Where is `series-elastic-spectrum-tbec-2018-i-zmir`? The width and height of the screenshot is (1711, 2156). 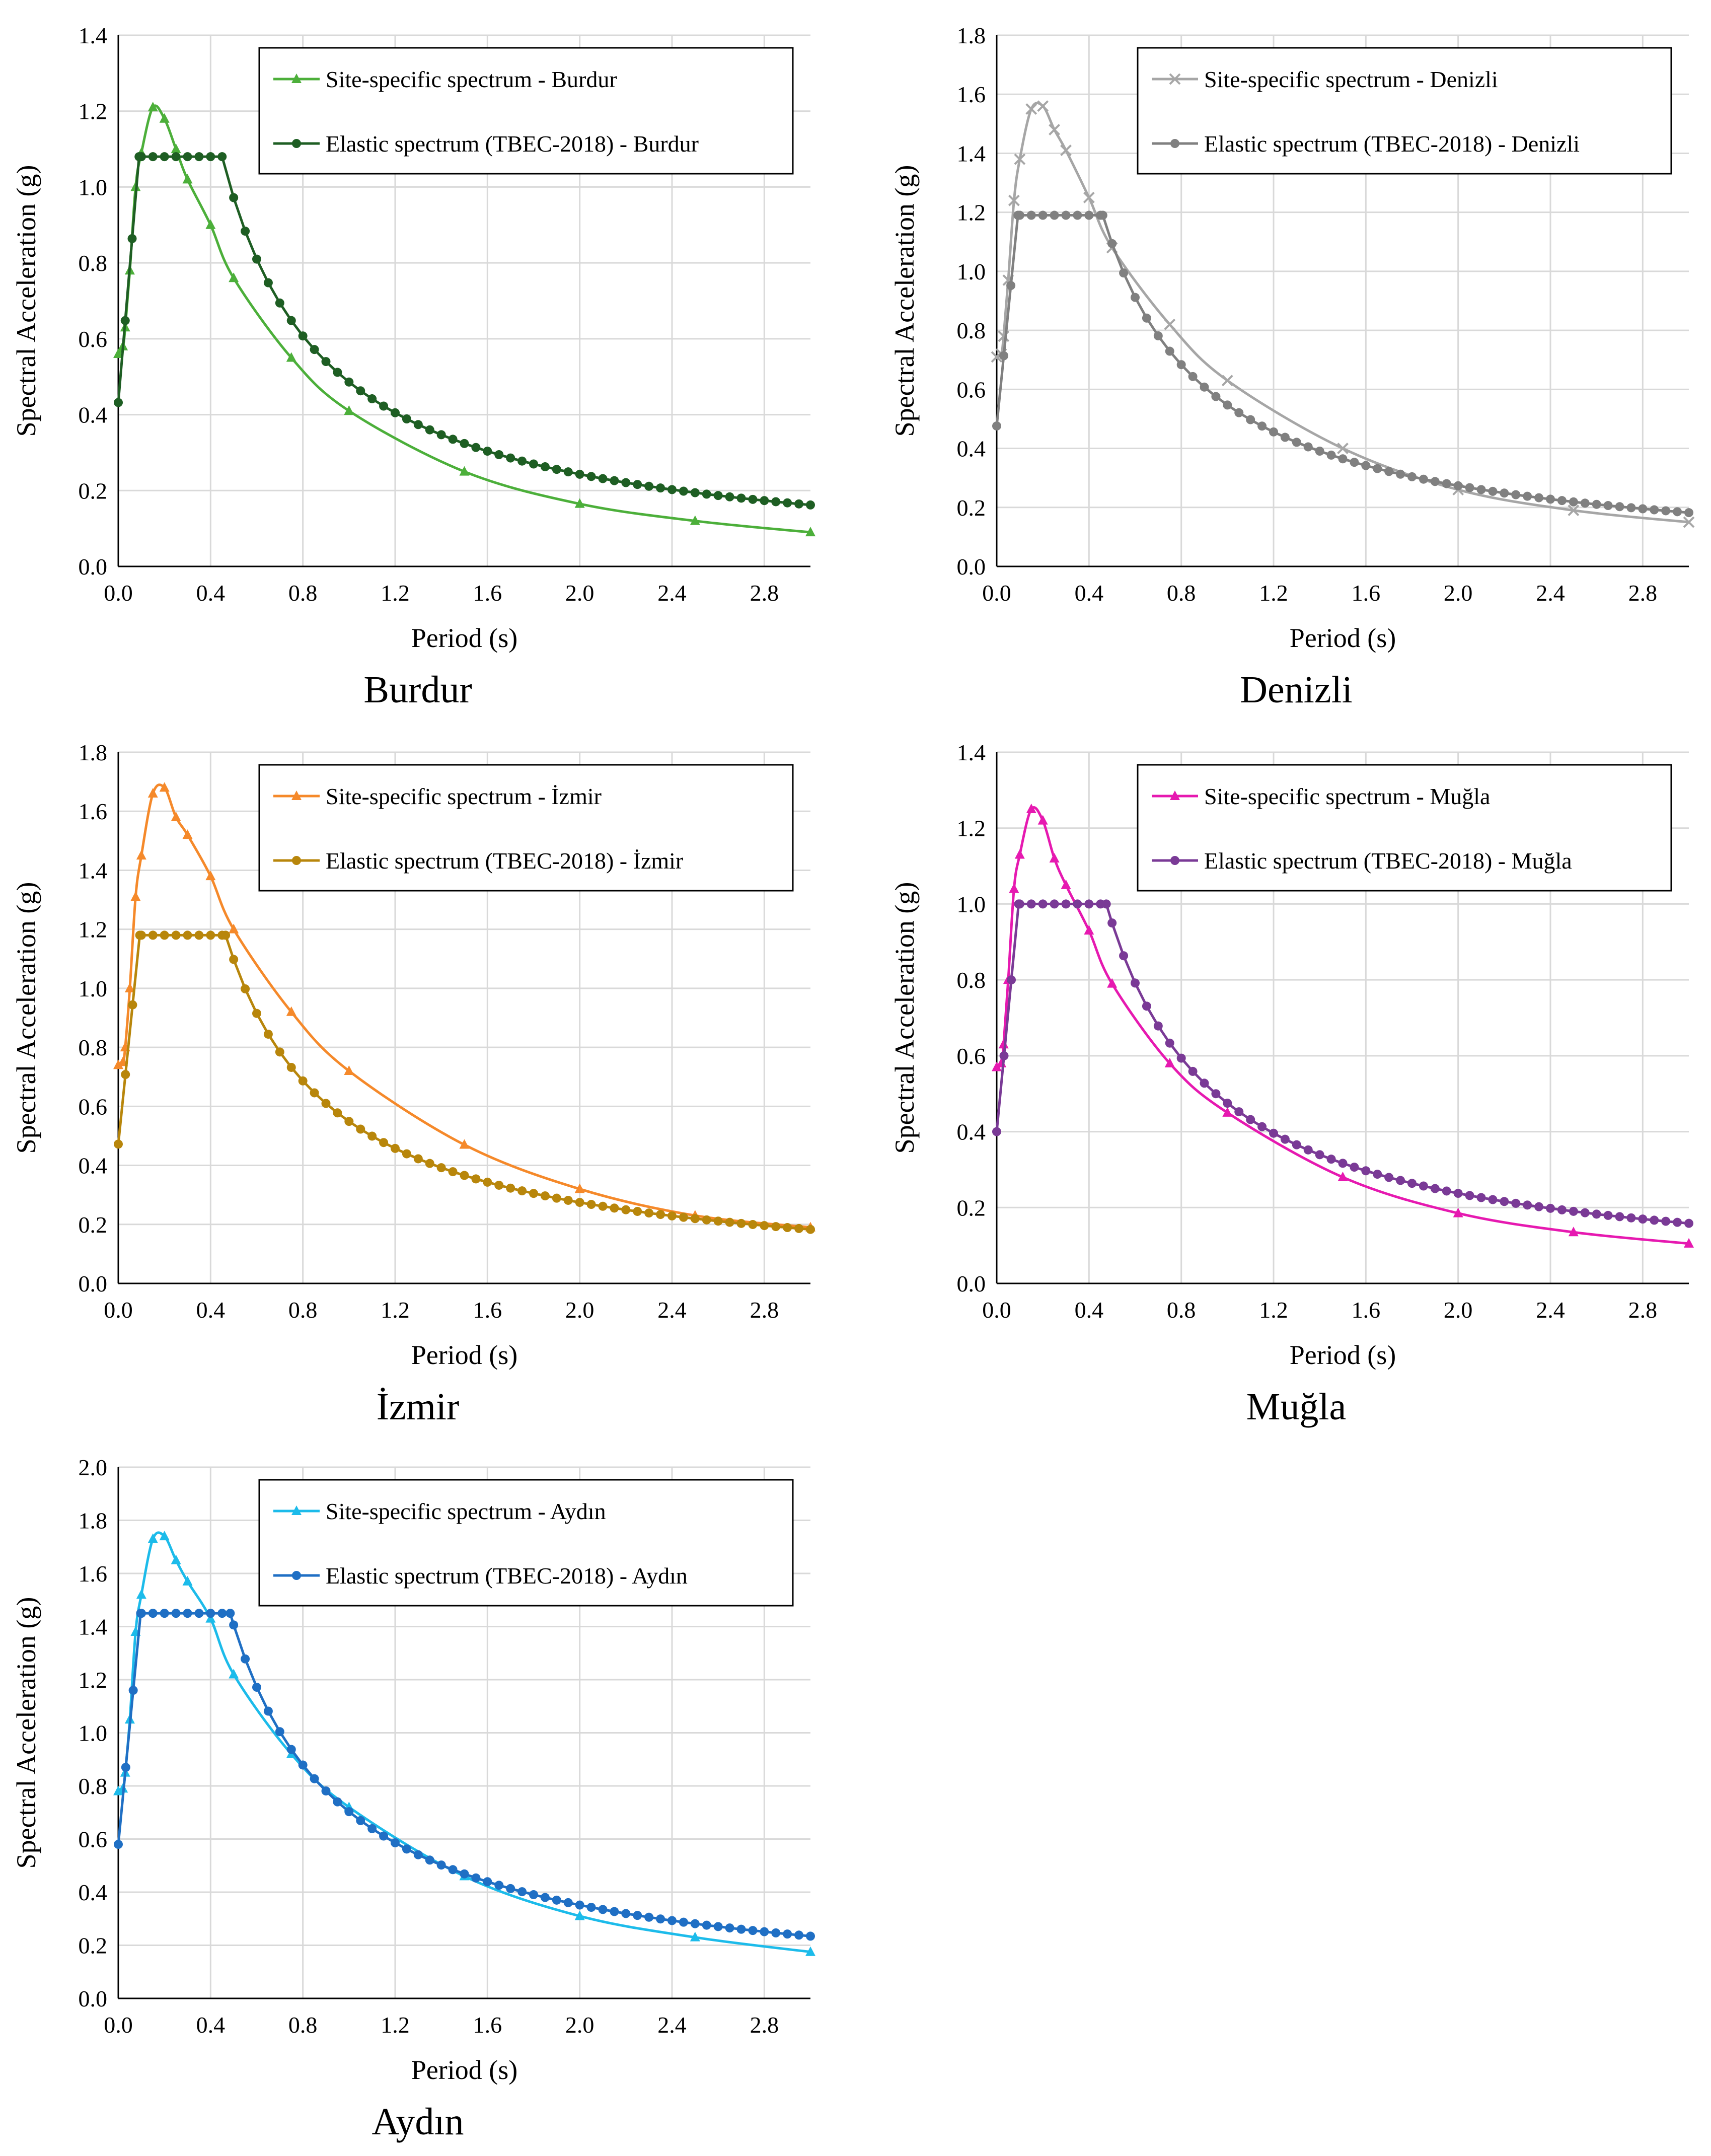
series-elastic-spectrum-tbec-2018-i-zmir is located at coordinates (464, 1082).